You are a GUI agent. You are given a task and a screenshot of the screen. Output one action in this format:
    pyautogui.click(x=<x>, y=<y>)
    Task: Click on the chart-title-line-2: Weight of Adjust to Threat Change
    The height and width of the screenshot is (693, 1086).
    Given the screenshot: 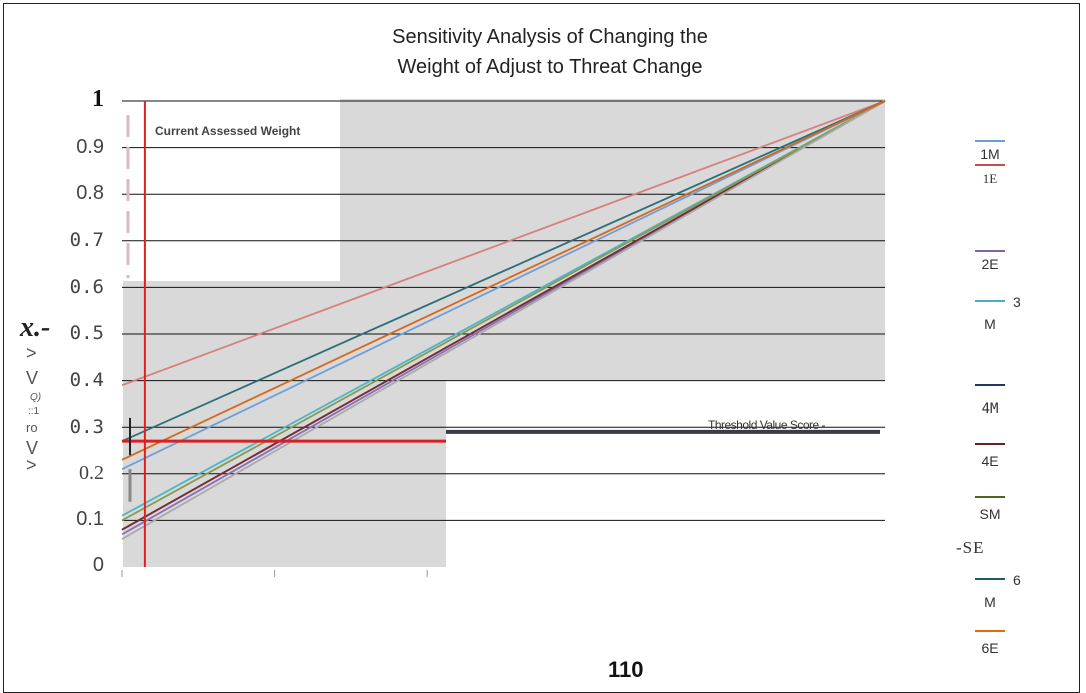 What is the action you would take?
    pyautogui.click(x=550, y=67)
    